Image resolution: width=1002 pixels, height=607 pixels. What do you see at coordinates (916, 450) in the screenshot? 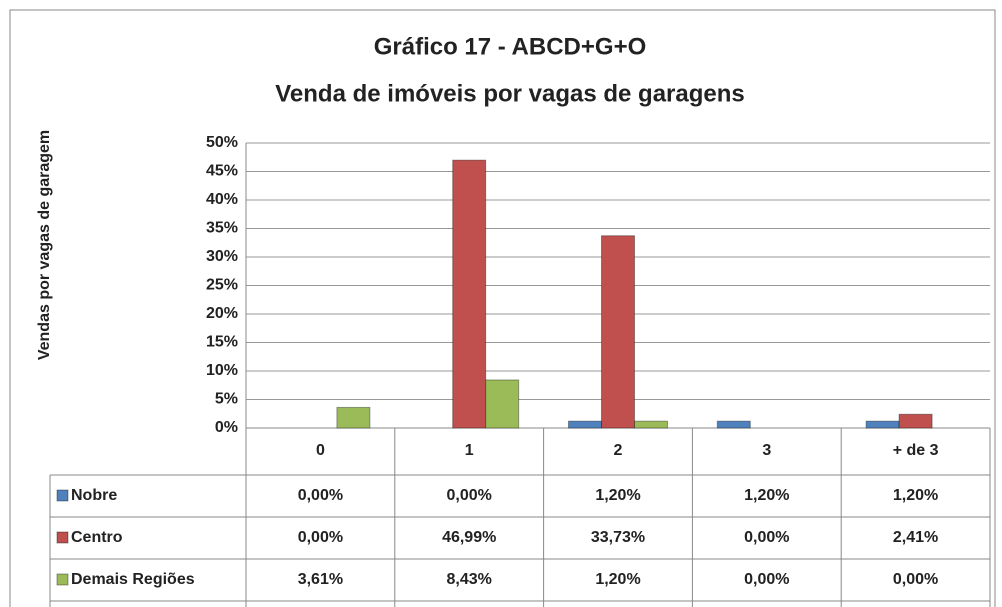
I see `x-tick-label: + de 3` at bounding box center [916, 450].